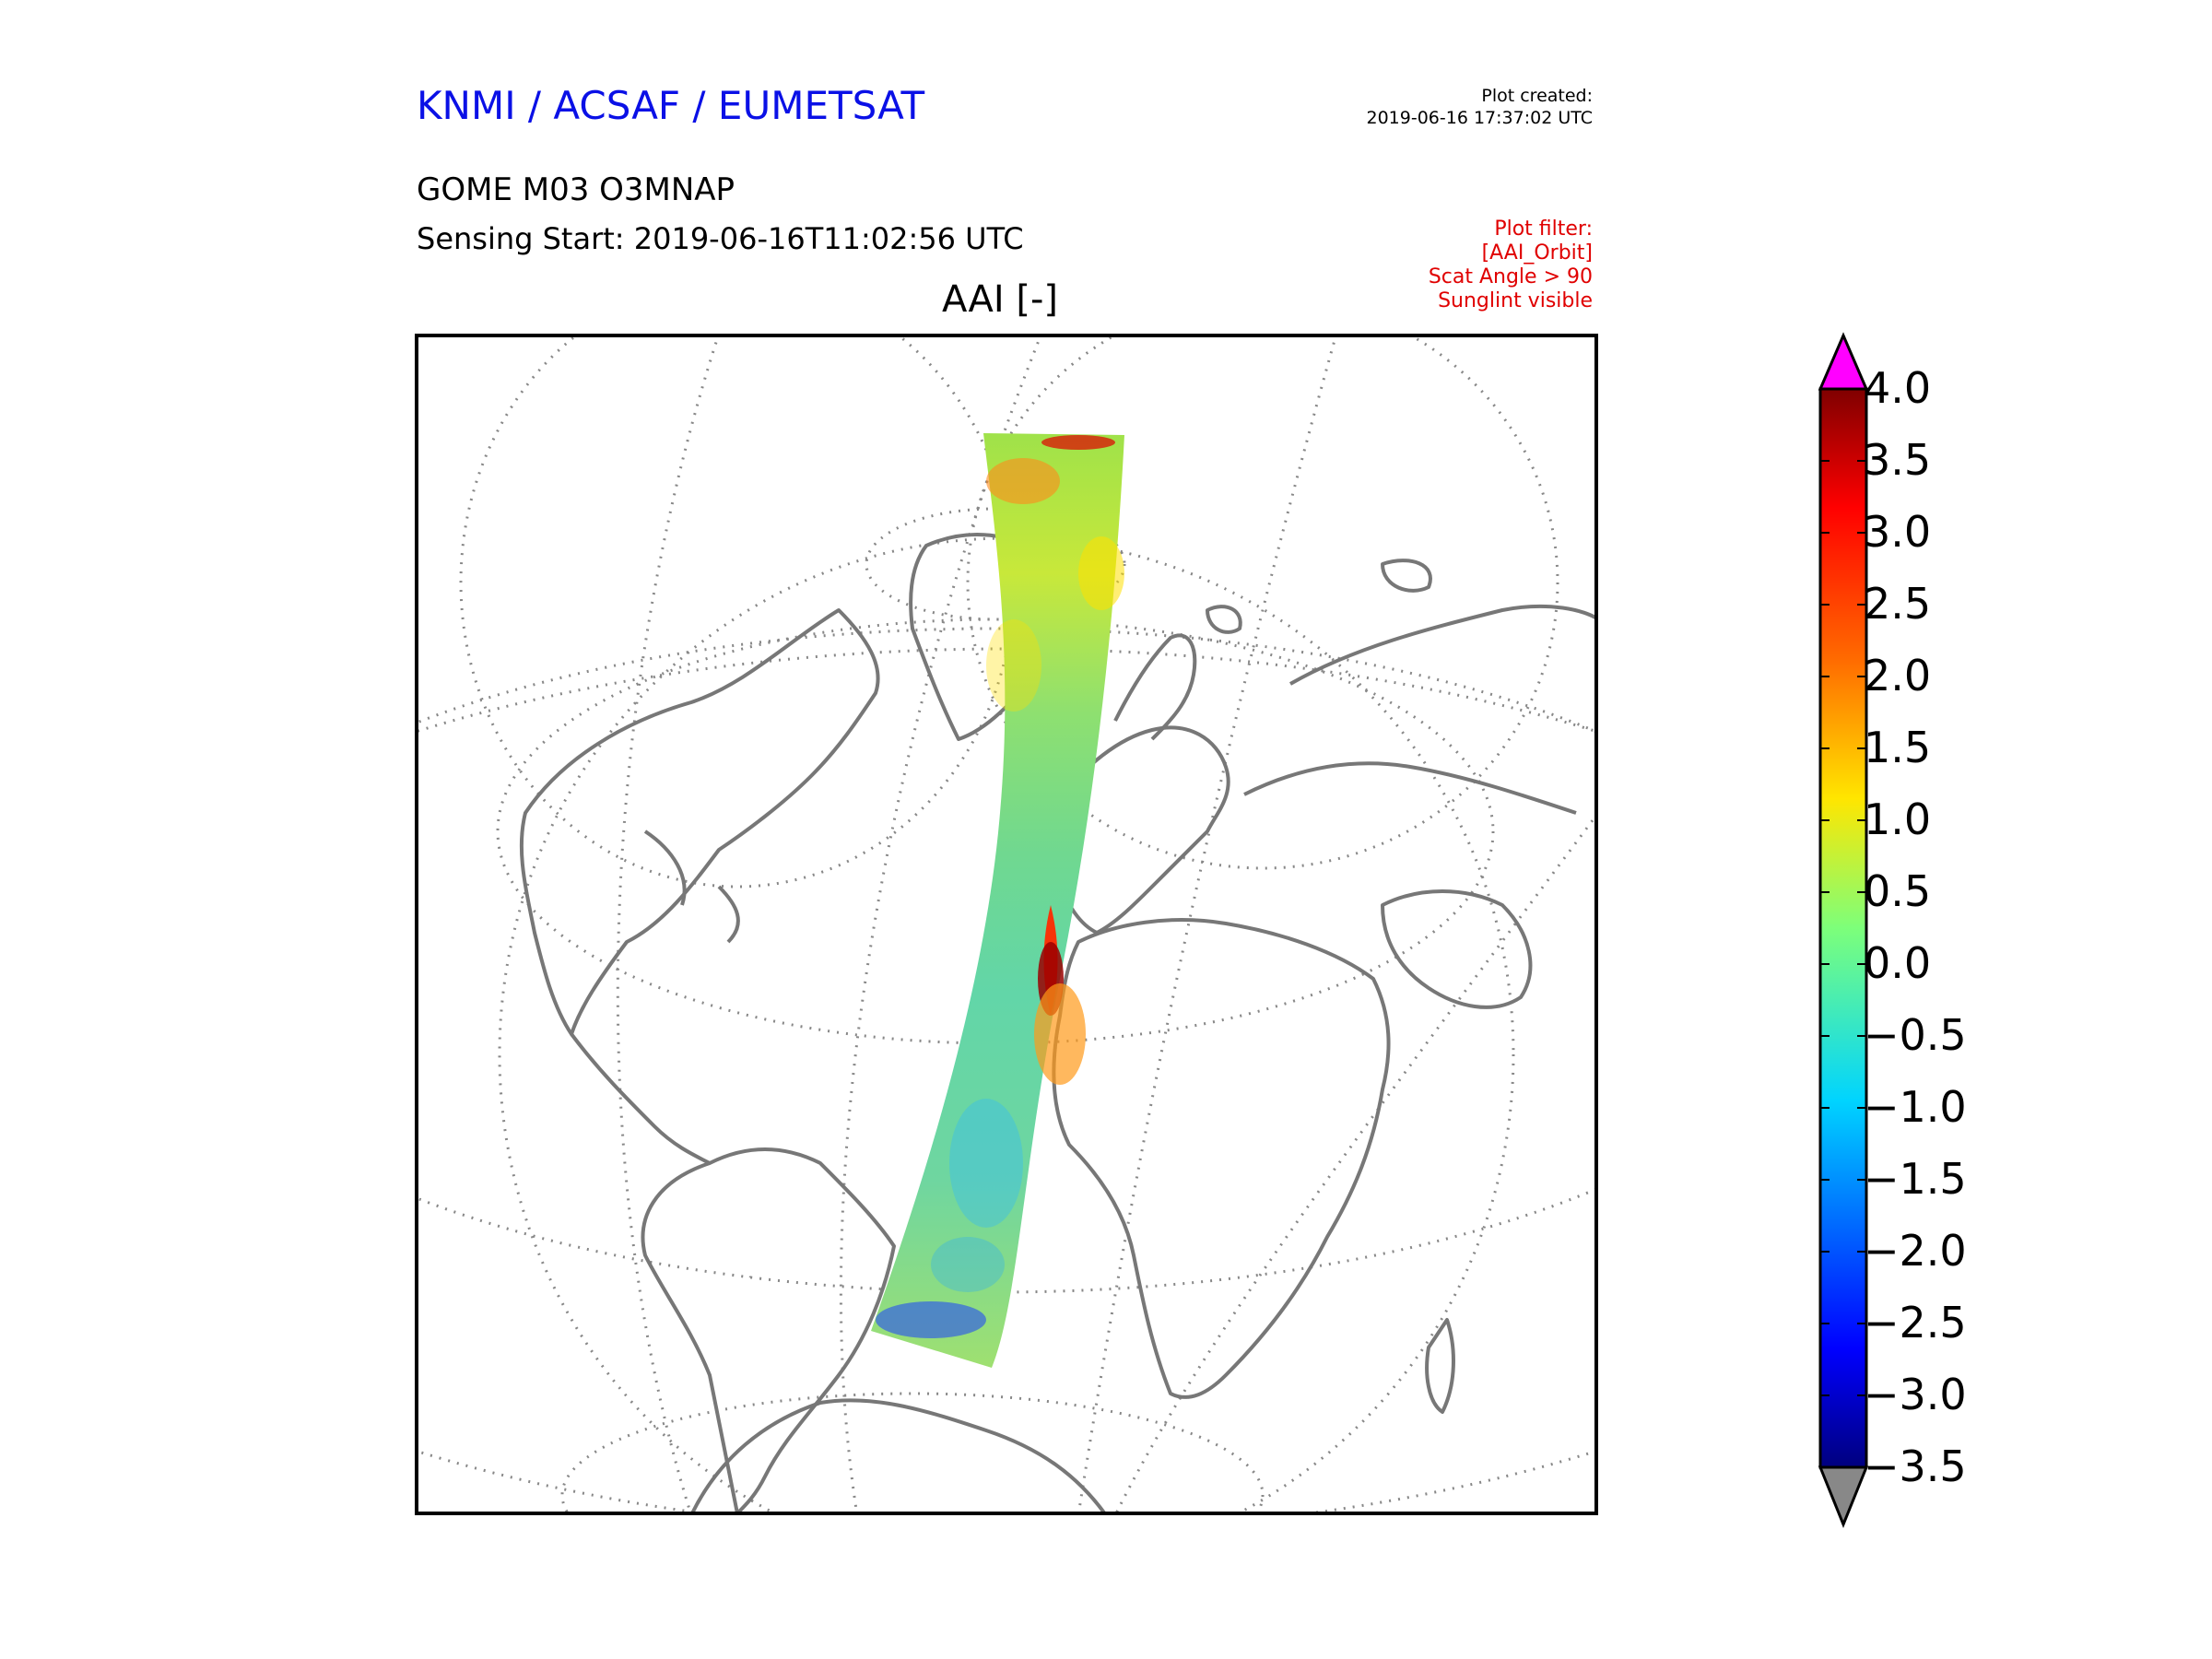 The height and width of the screenshot is (1659, 2212). What do you see at coordinates (1898, 604) in the screenshot?
I see `colorbar-tick-label: 2.5` at bounding box center [1898, 604].